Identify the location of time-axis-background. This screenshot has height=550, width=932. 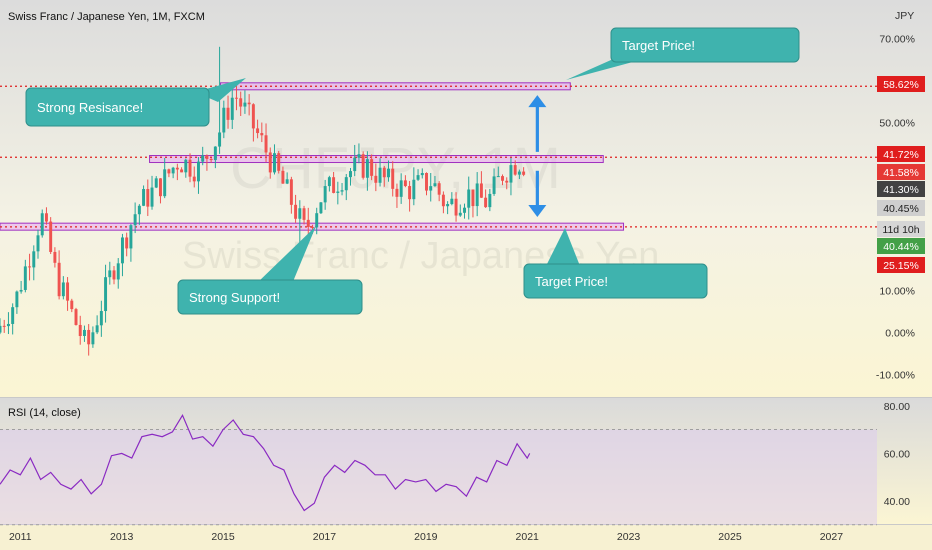
(466, 537).